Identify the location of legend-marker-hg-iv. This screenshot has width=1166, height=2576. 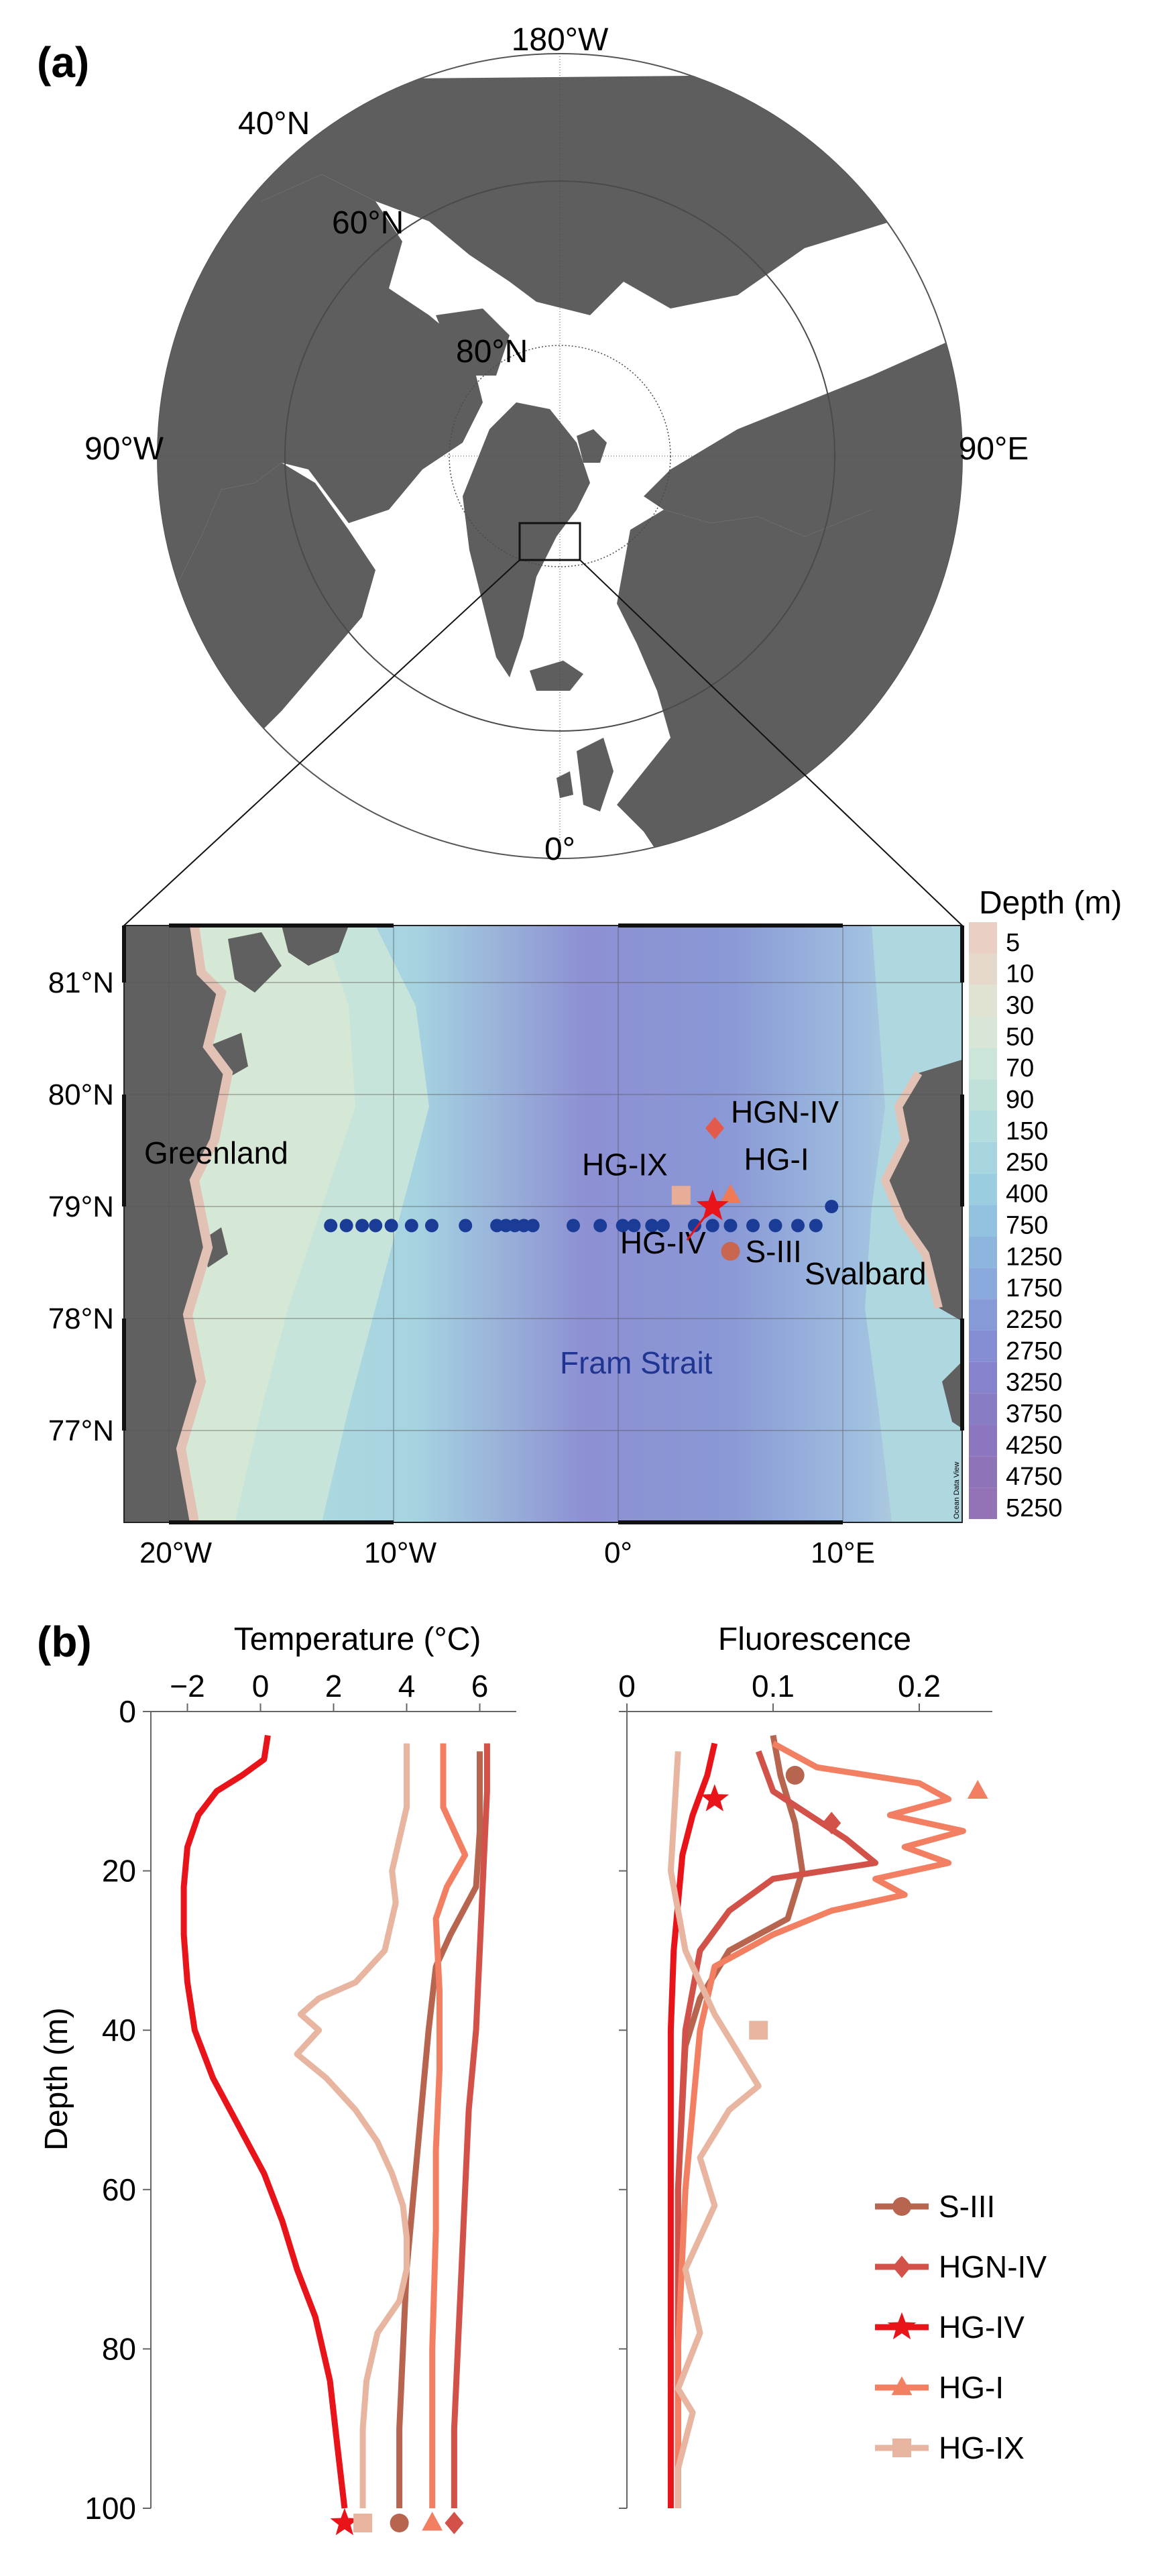
(902, 2326).